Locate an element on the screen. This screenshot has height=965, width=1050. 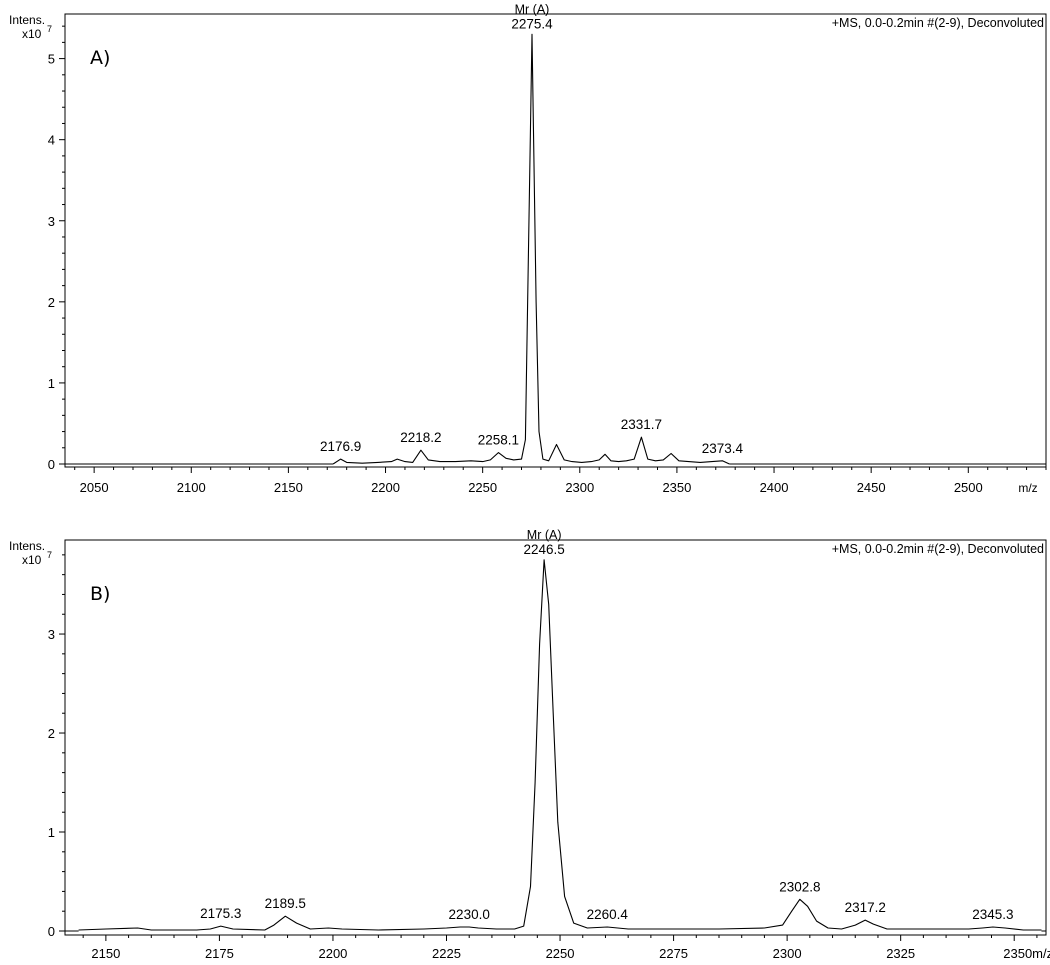
panel-1-y-tick-label: 3 is located at coordinates (51, 221).